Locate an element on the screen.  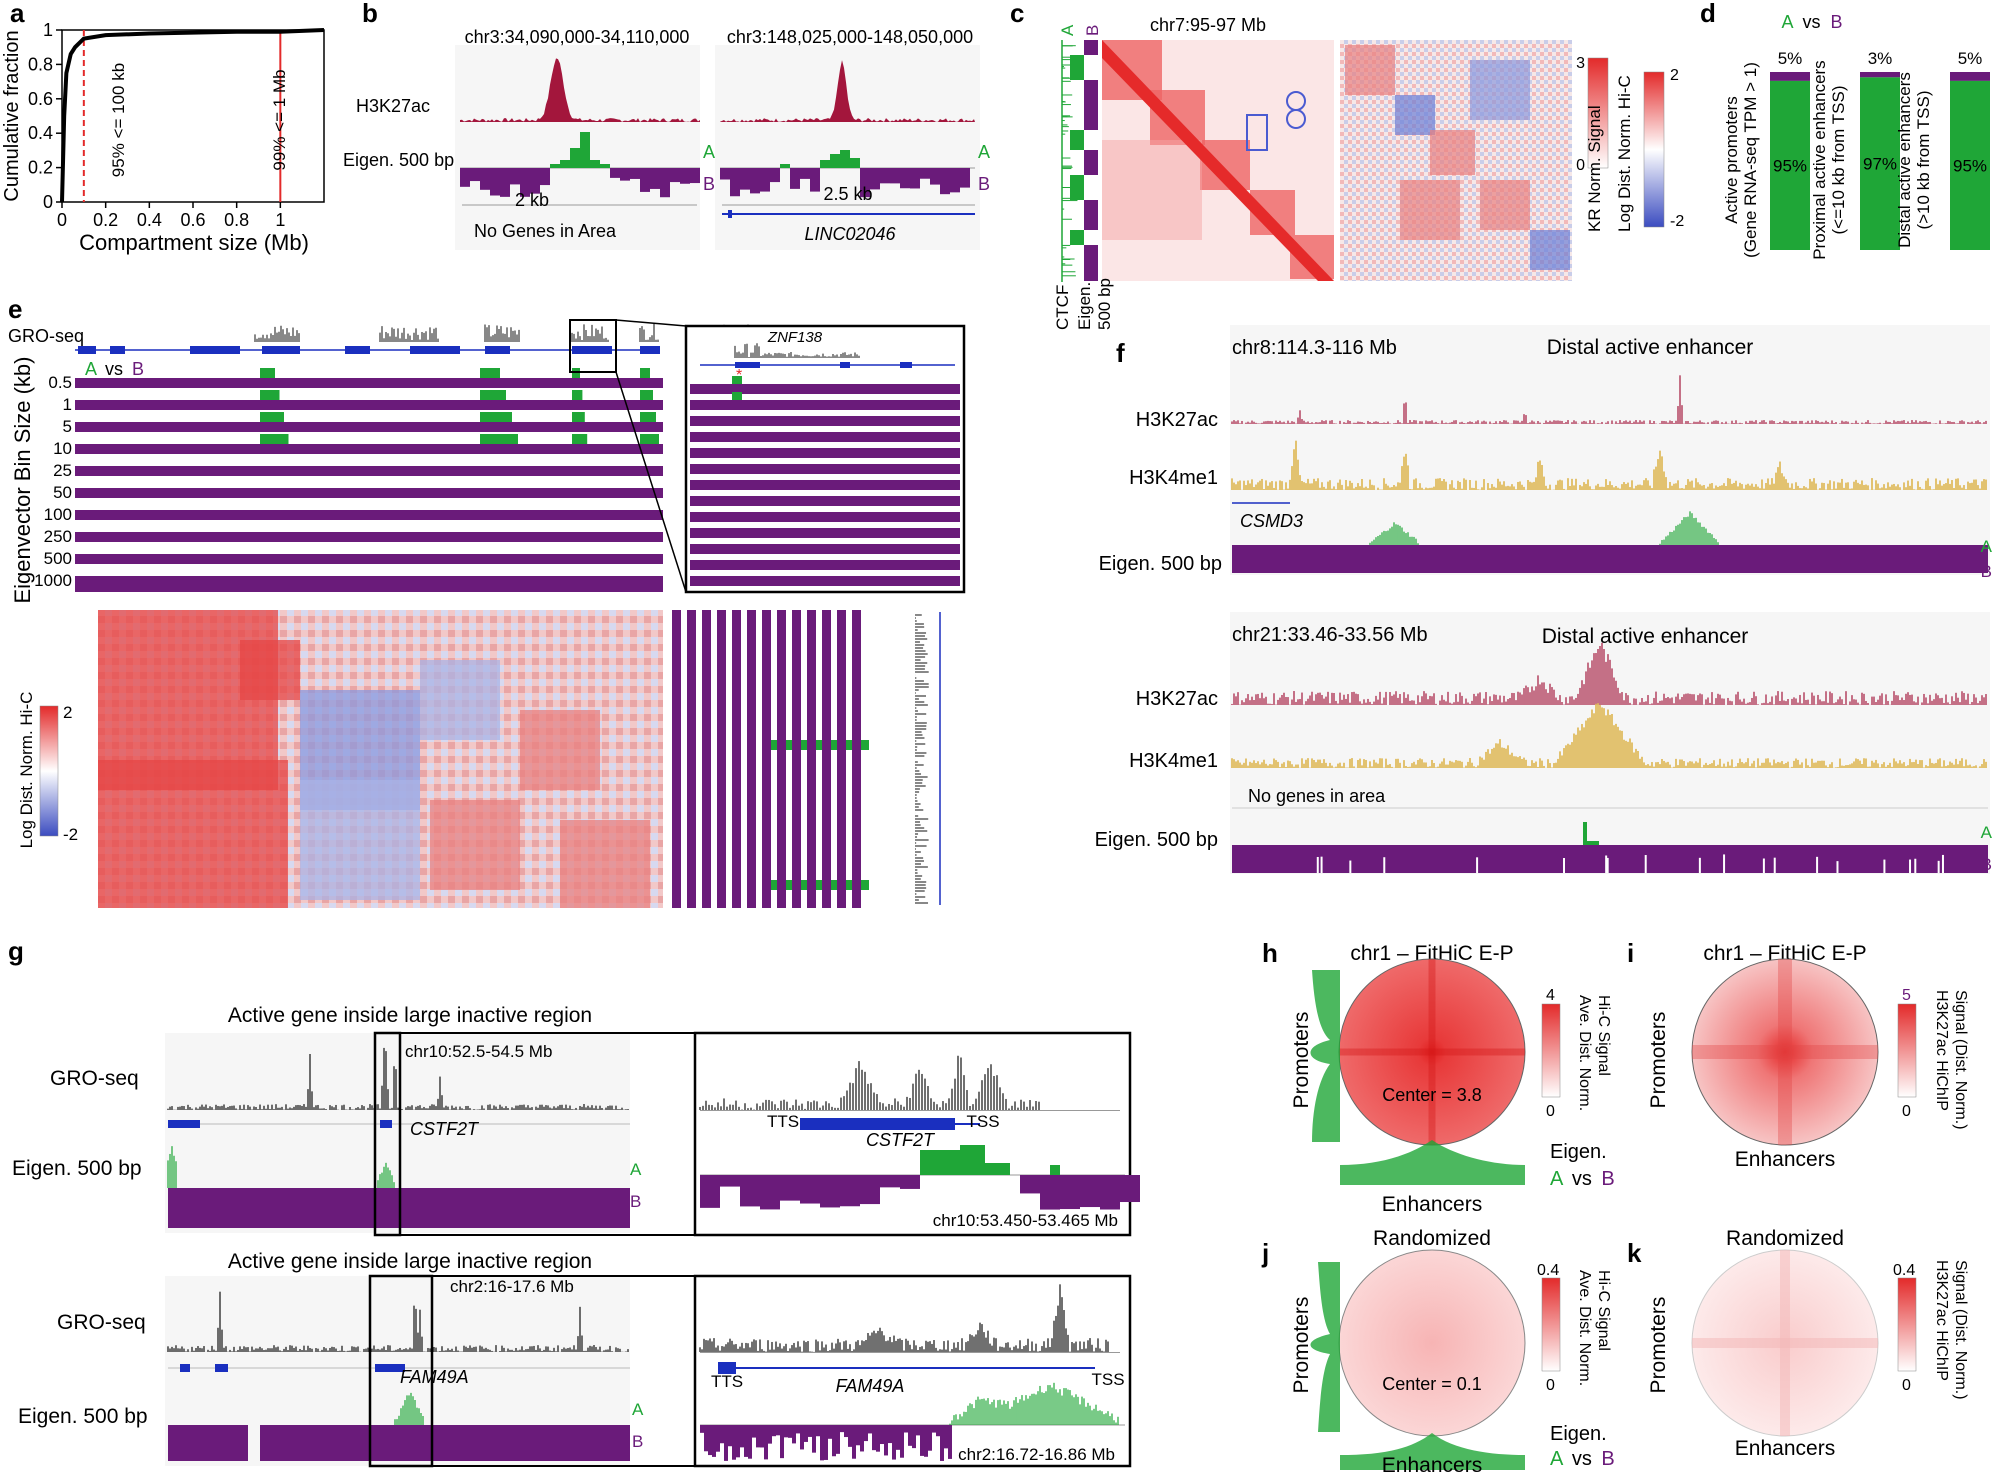
panel-letter-c: c is located at coordinates (1017, 14).